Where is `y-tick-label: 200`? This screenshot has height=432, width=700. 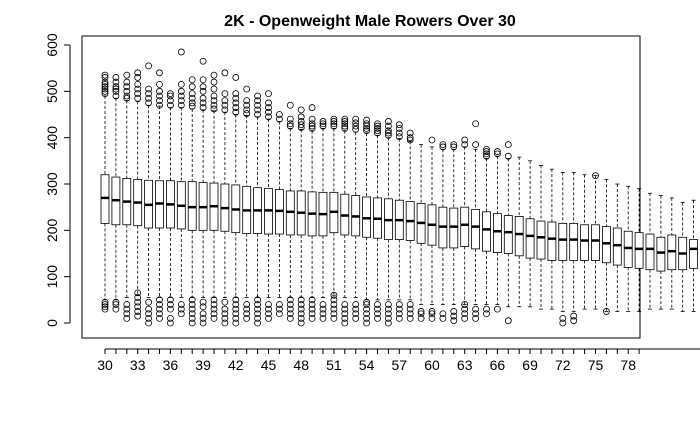 y-tick-label: 200 is located at coordinates (52, 230).